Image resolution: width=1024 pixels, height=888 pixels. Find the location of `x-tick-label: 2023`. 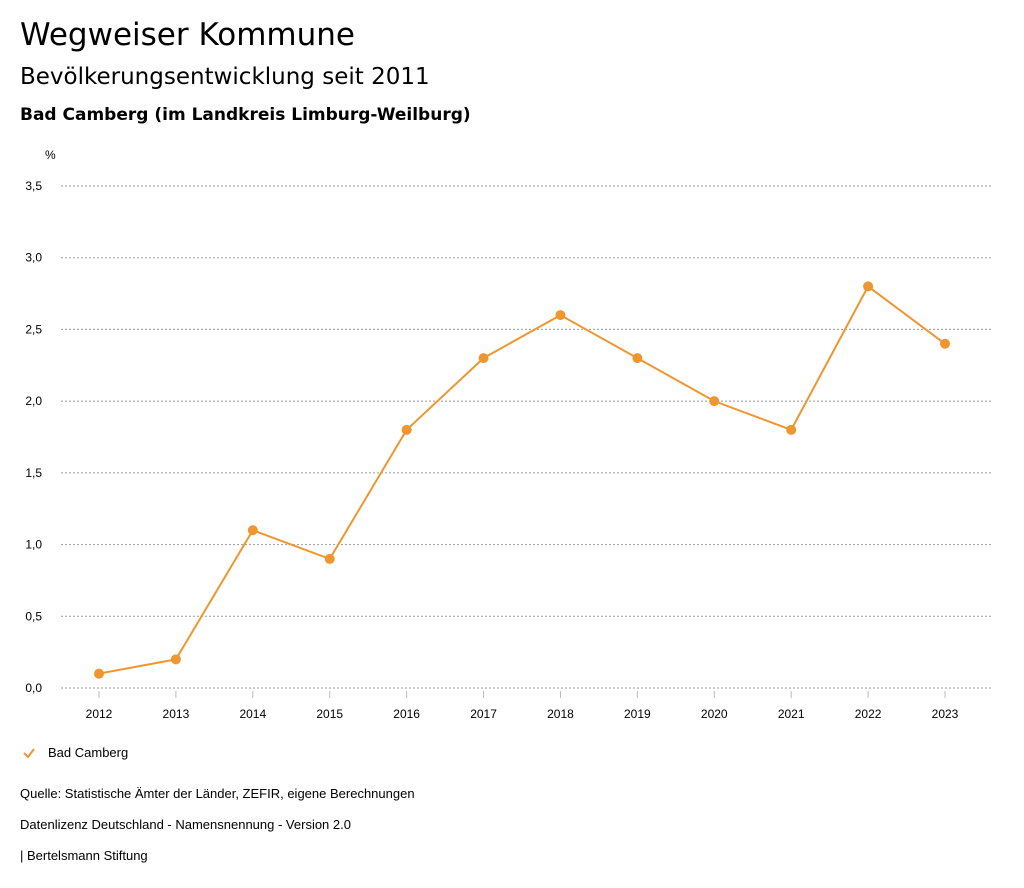

x-tick-label: 2023 is located at coordinates (945, 714).